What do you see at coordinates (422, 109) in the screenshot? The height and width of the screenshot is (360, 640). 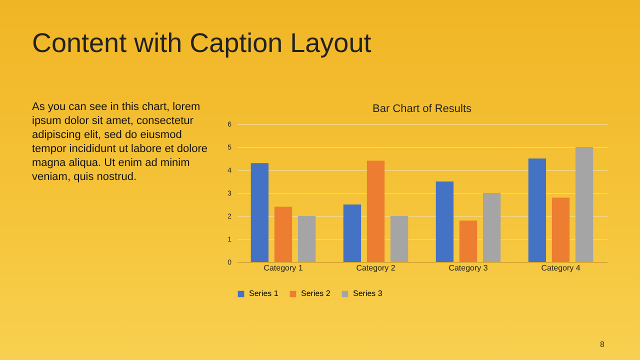 I see `chart-title: Bar Chart of Results` at bounding box center [422, 109].